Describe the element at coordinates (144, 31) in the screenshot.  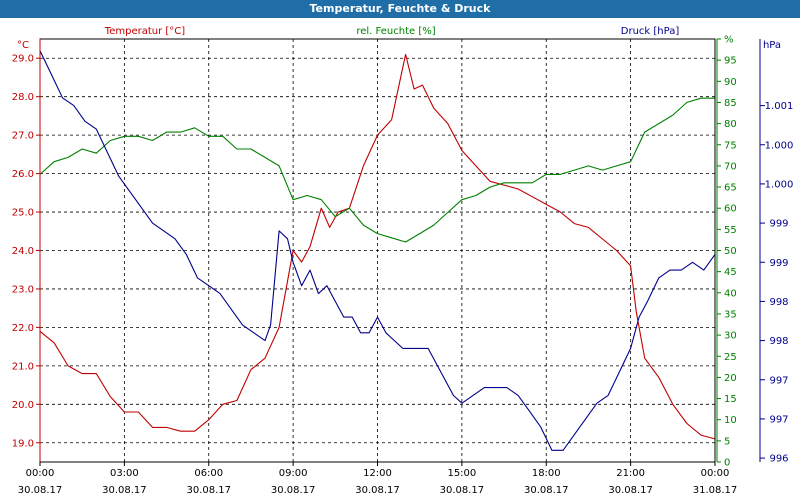
I see `temperature-legend: Temperatur [°C]` at that location.